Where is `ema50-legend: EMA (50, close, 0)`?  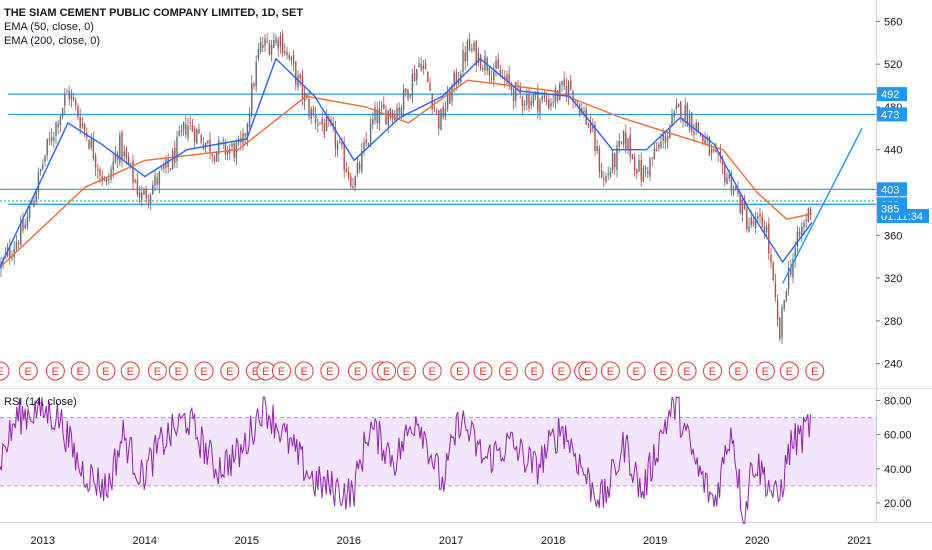
ema50-legend: EMA (50, close, 0) is located at coordinates (49, 27).